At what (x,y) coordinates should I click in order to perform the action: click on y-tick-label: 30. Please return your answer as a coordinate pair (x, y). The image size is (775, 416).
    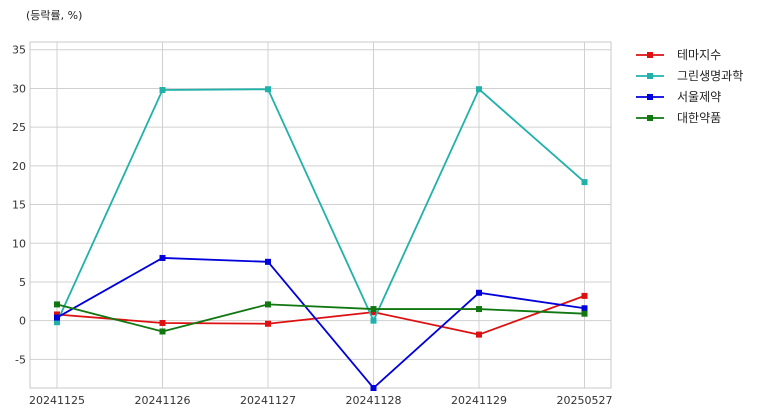
    Looking at the image, I should click on (19, 88).